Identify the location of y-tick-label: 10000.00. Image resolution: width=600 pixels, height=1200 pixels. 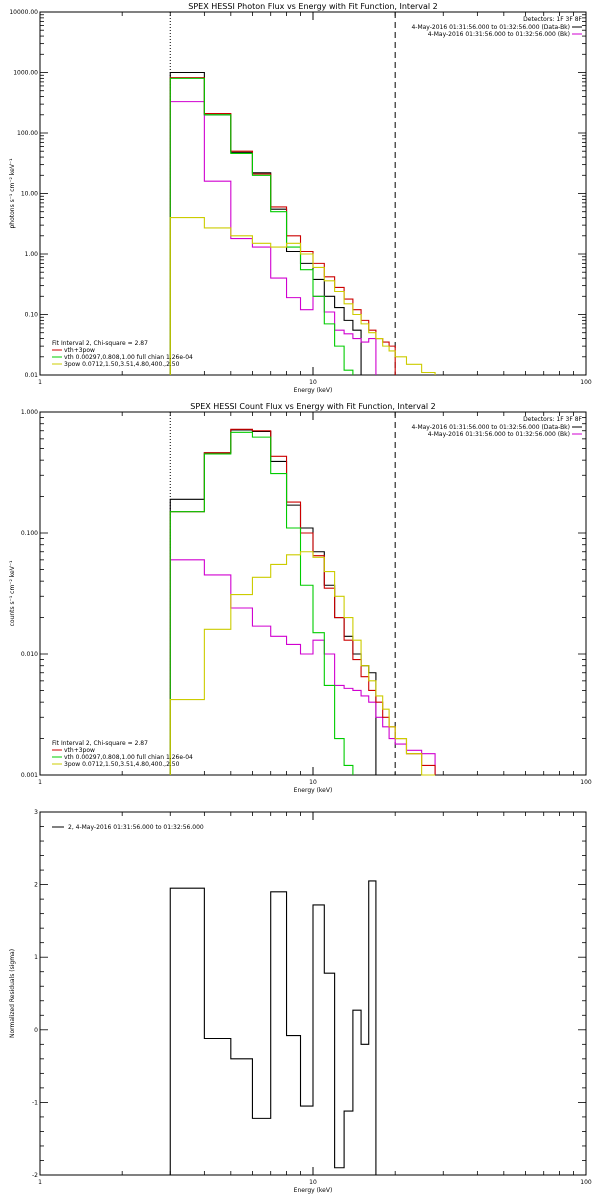
(23, 12).